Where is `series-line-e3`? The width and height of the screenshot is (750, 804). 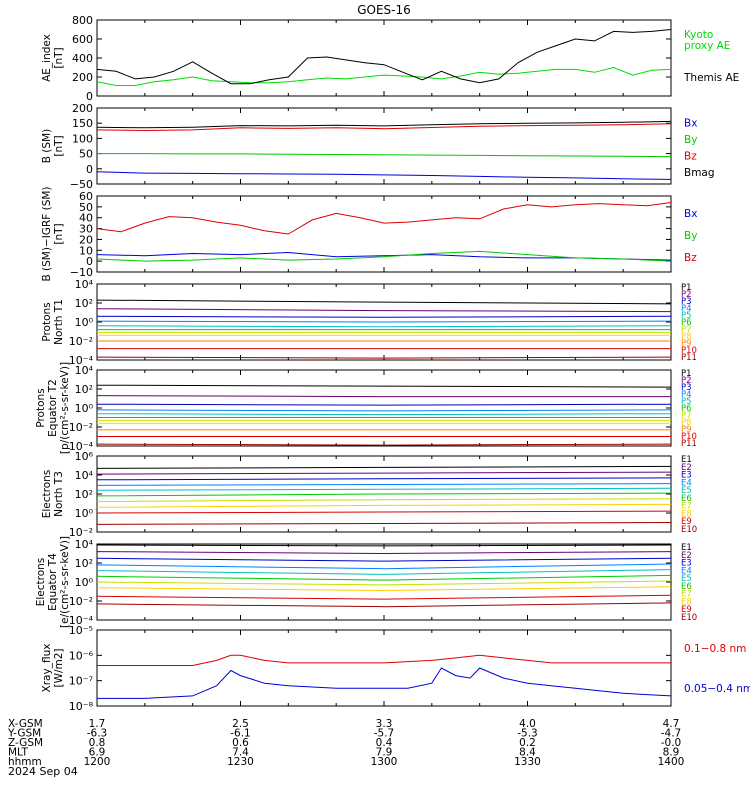
series-line-e3 is located at coordinates (384, 559).